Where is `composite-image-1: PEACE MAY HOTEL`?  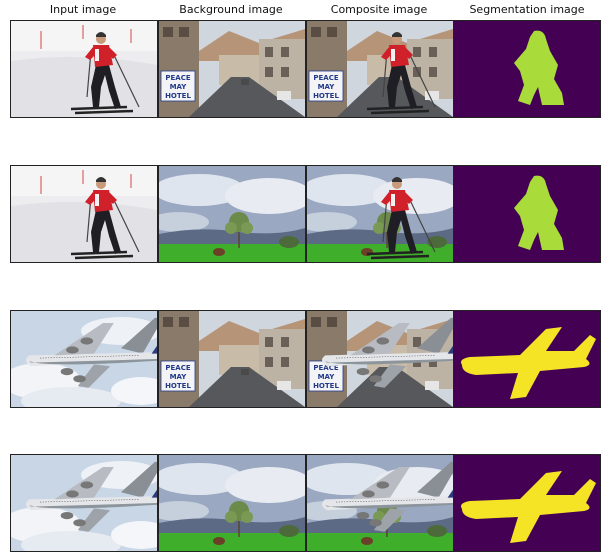
composite-image-1: PEACE MAY HOTEL is located at coordinates (380, 69).